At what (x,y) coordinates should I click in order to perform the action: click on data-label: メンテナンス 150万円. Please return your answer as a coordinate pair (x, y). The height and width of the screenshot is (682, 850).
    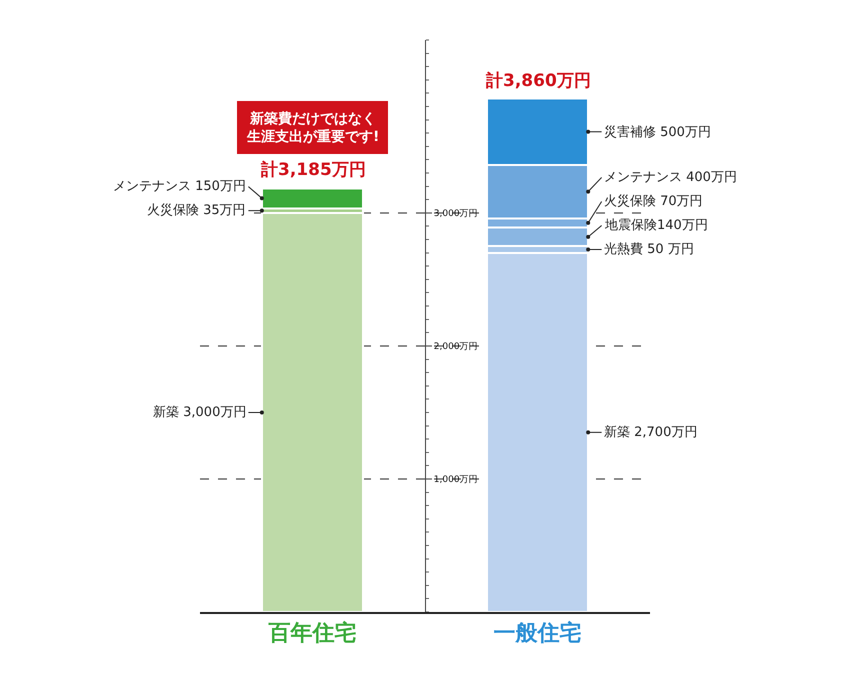
    Looking at the image, I should click on (179, 186).